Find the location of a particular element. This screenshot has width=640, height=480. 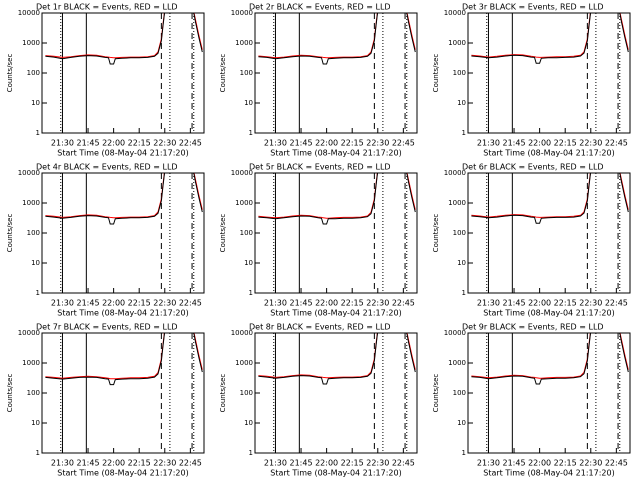

chart-title: Det 9r BLACK = Events, RED = LLD is located at coordinates (533, 327).